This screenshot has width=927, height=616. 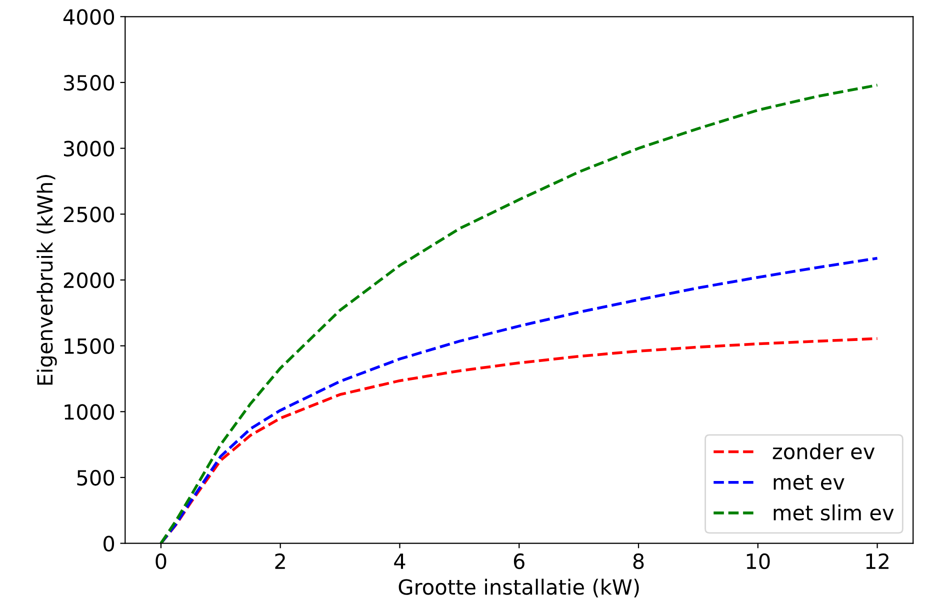 What do you see at coordinates (89, 82) in the screenshot?
I see `y-tick-label: 3500` at bounding box center [89, 82].